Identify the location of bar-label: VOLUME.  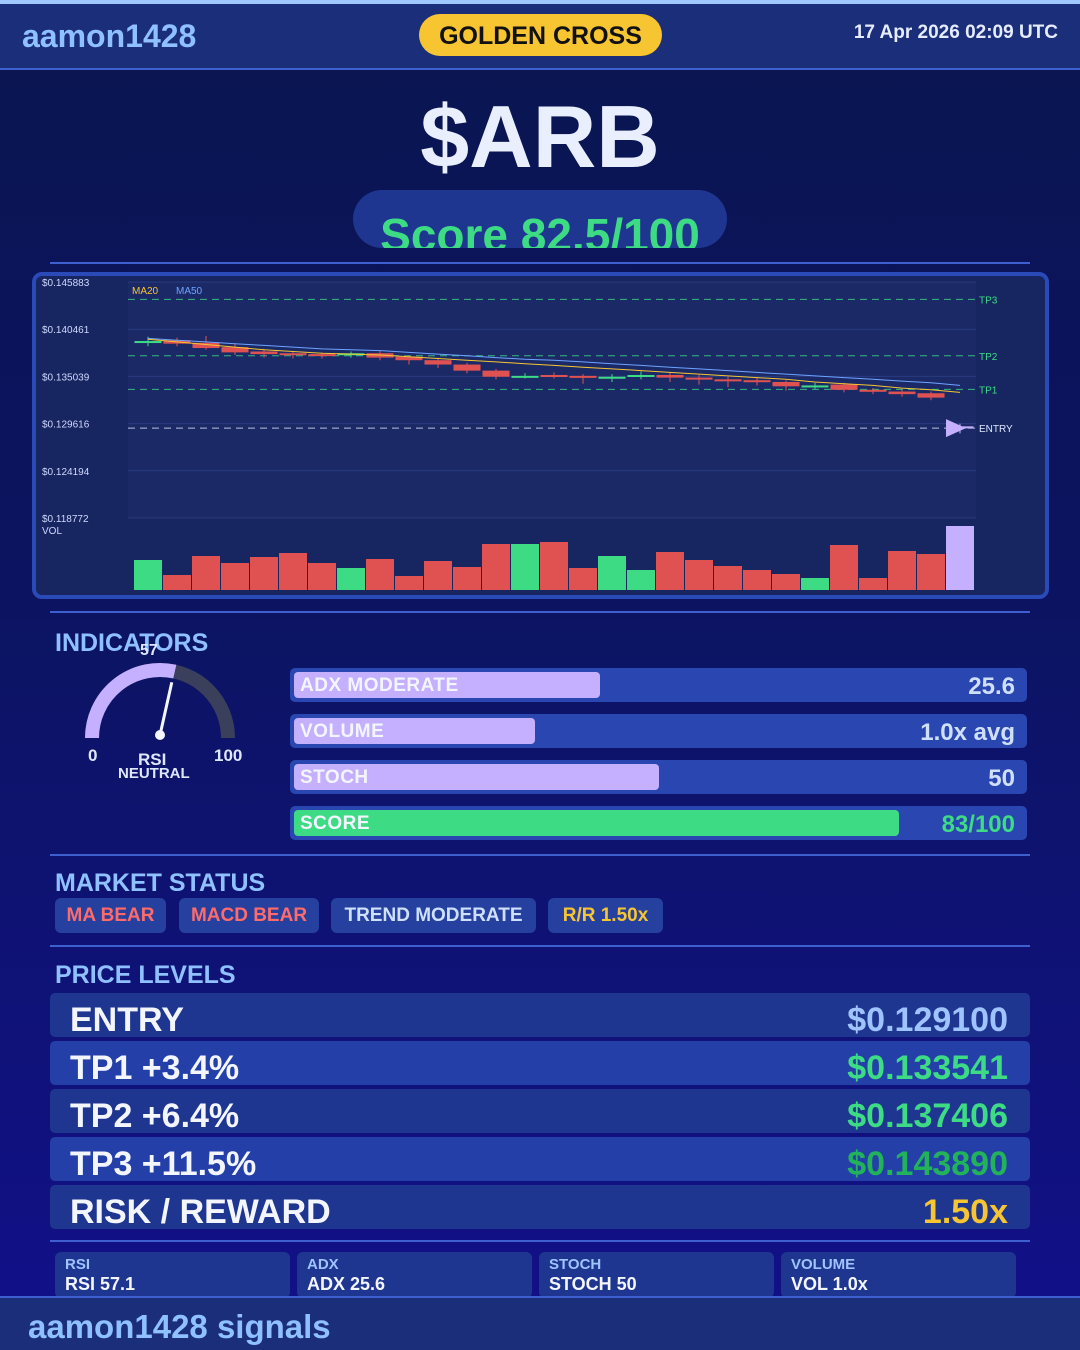
(342, 731).